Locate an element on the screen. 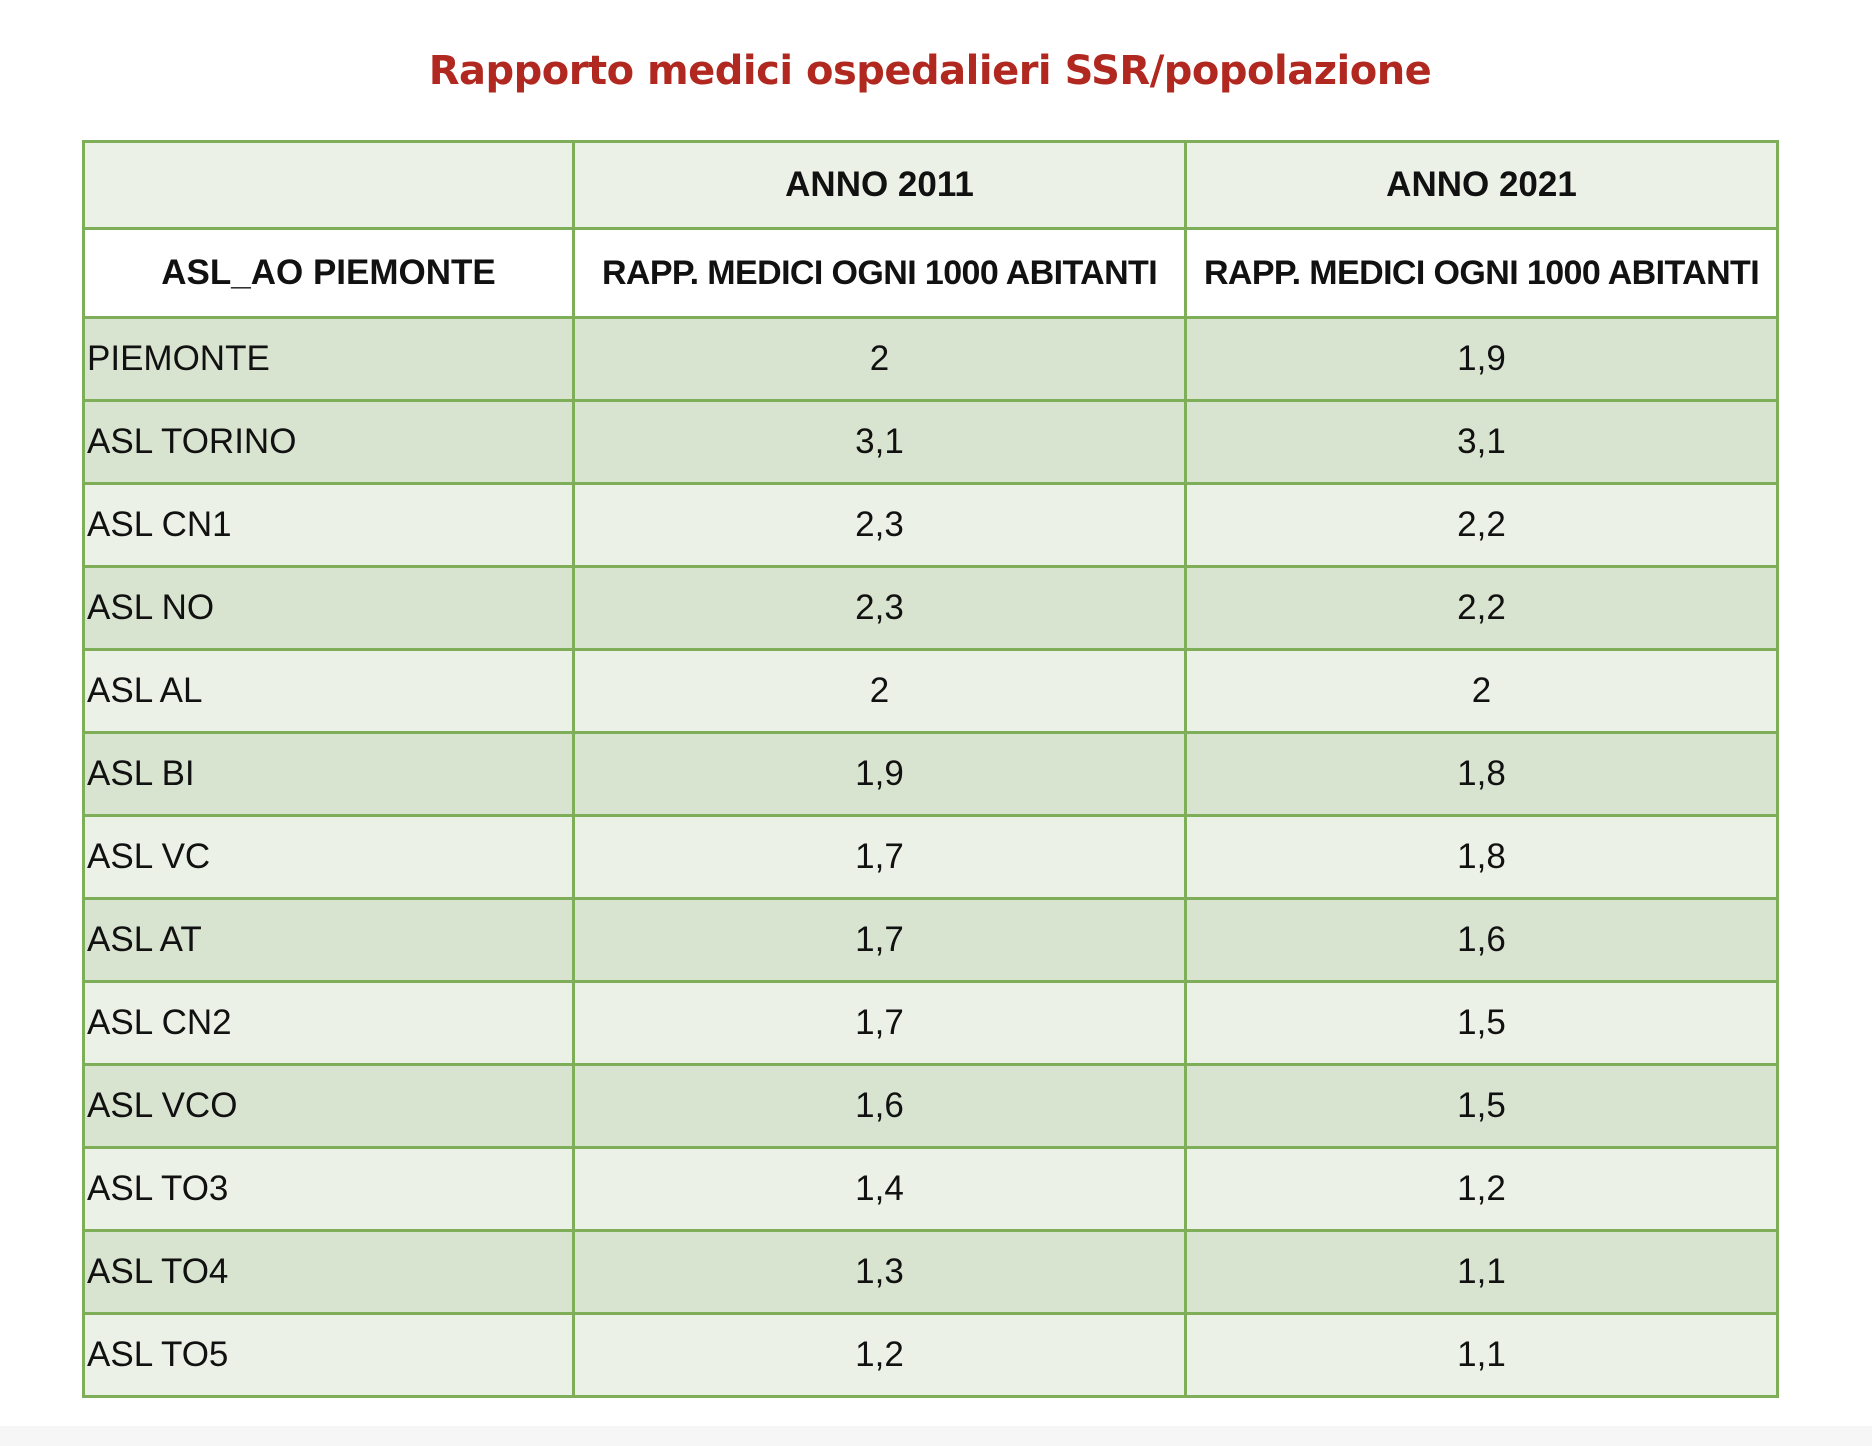 Image resolution: width=1872 pixels, height=1446 pixels. table-row: ASL TO4 1,3 1,1 is located at coordinates (930, 1272).